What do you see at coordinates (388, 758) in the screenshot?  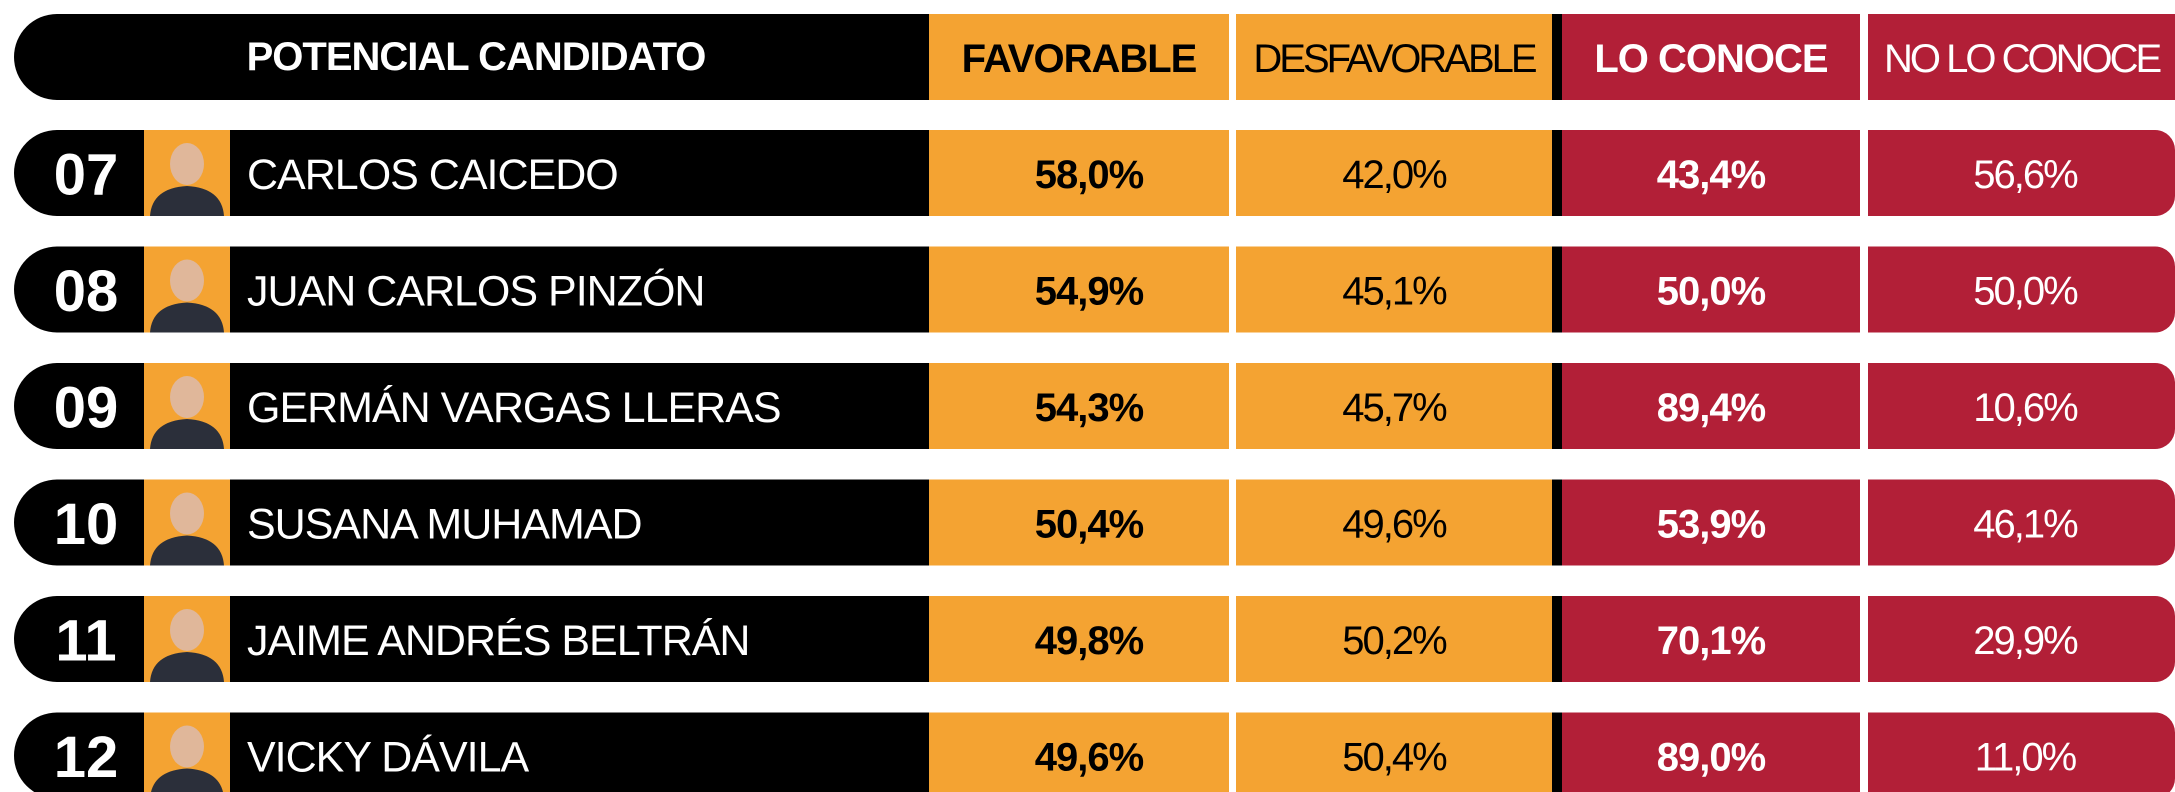 I see `candidate-name: VICKY DÁVILA` at bounding box center [388, 758].